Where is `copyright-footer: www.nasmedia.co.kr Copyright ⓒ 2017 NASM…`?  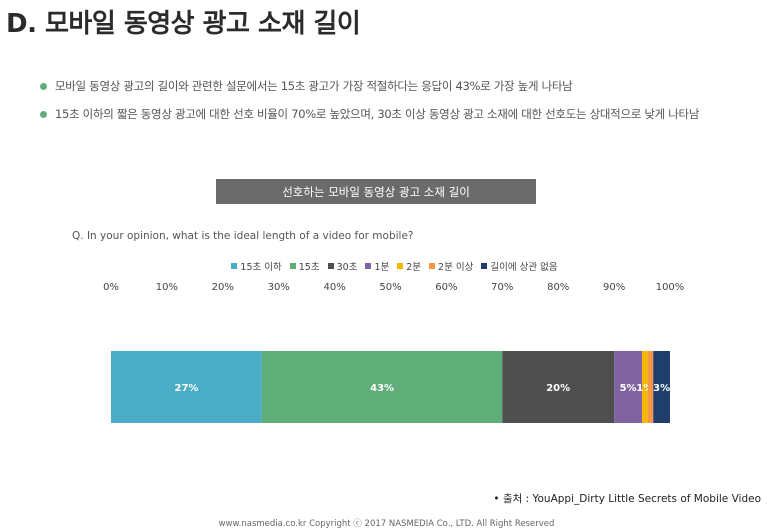 copyright-footer: www.nasmedia.co.kr Copyright ⓒ 2017 NASM… is located at coordinates (386, 524).